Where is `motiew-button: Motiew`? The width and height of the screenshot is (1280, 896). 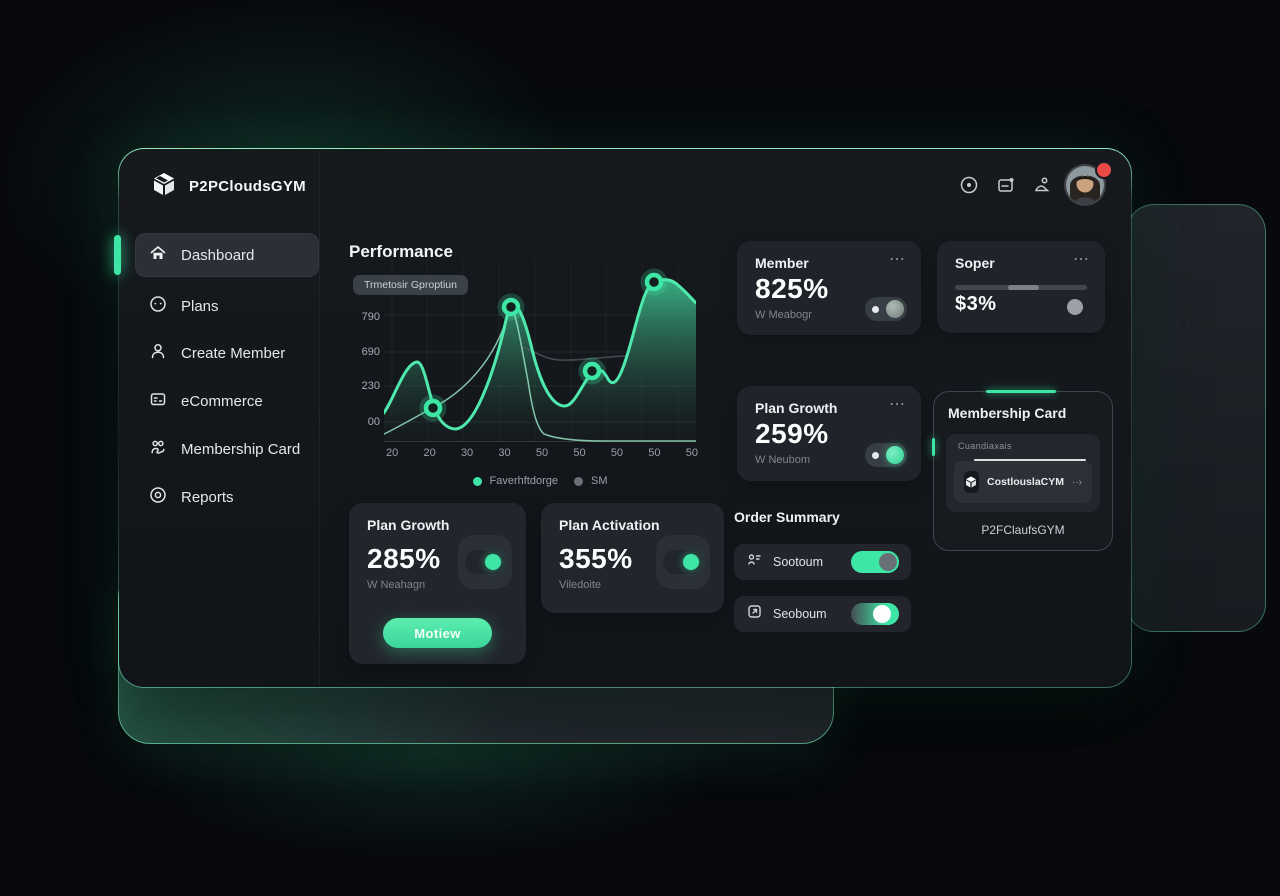 motiew-button: Motiew is located at coordinates (437, 633).